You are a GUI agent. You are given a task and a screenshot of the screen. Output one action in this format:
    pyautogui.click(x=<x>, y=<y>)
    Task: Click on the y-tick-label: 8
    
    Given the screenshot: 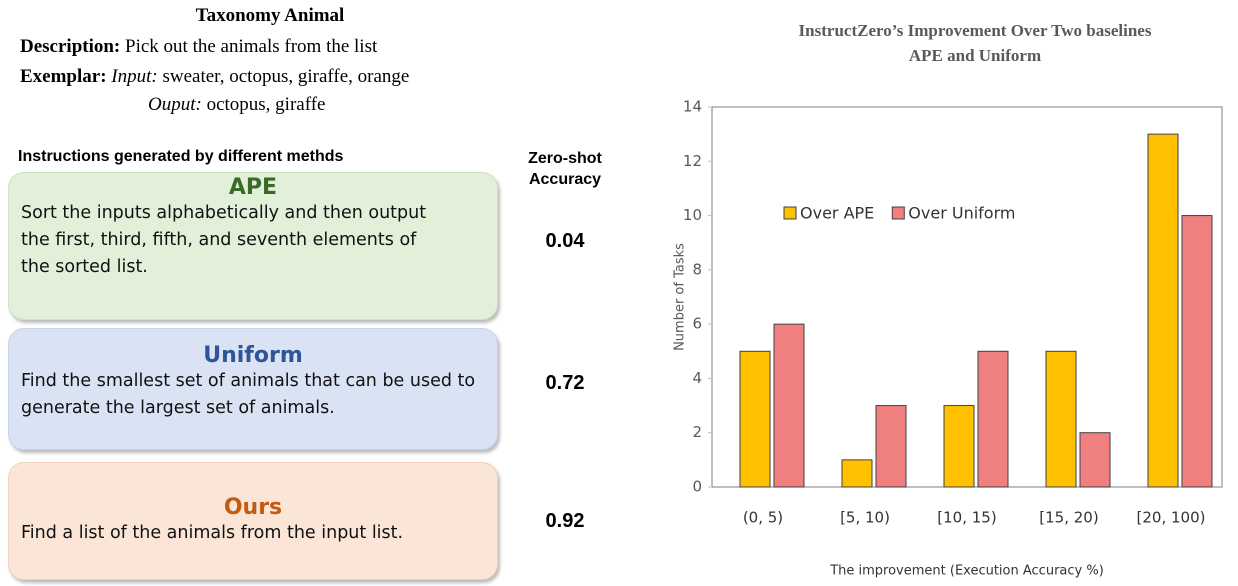 What is the action you would take?
    pyautogui.click(x=697, y=269)
    